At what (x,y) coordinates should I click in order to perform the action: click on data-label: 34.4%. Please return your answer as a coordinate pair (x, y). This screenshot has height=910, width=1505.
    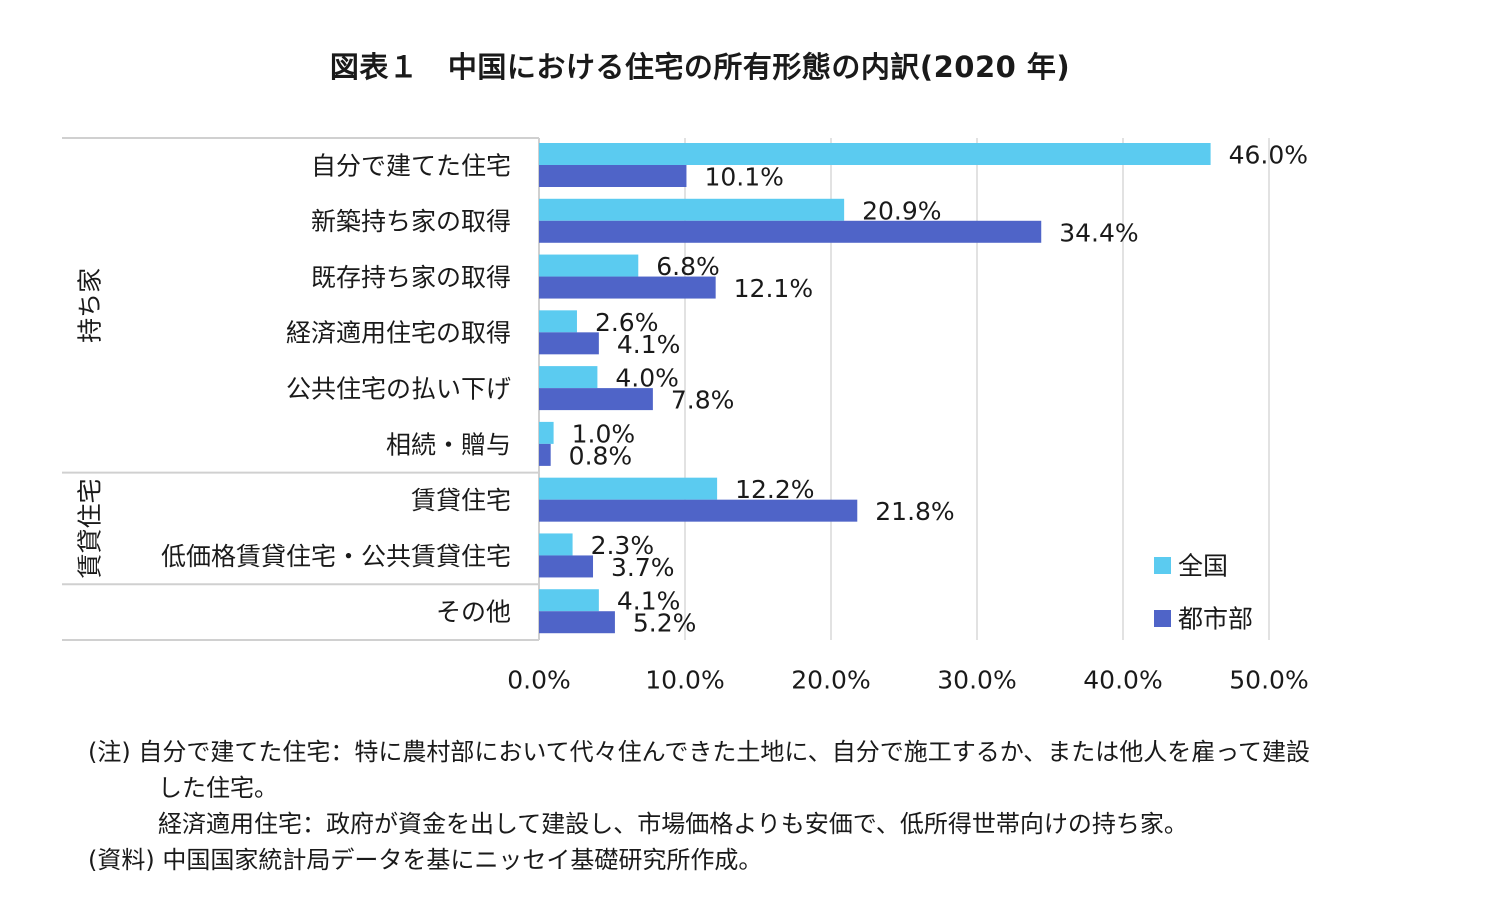
    Looking at the image, I should click on (1098, 232).